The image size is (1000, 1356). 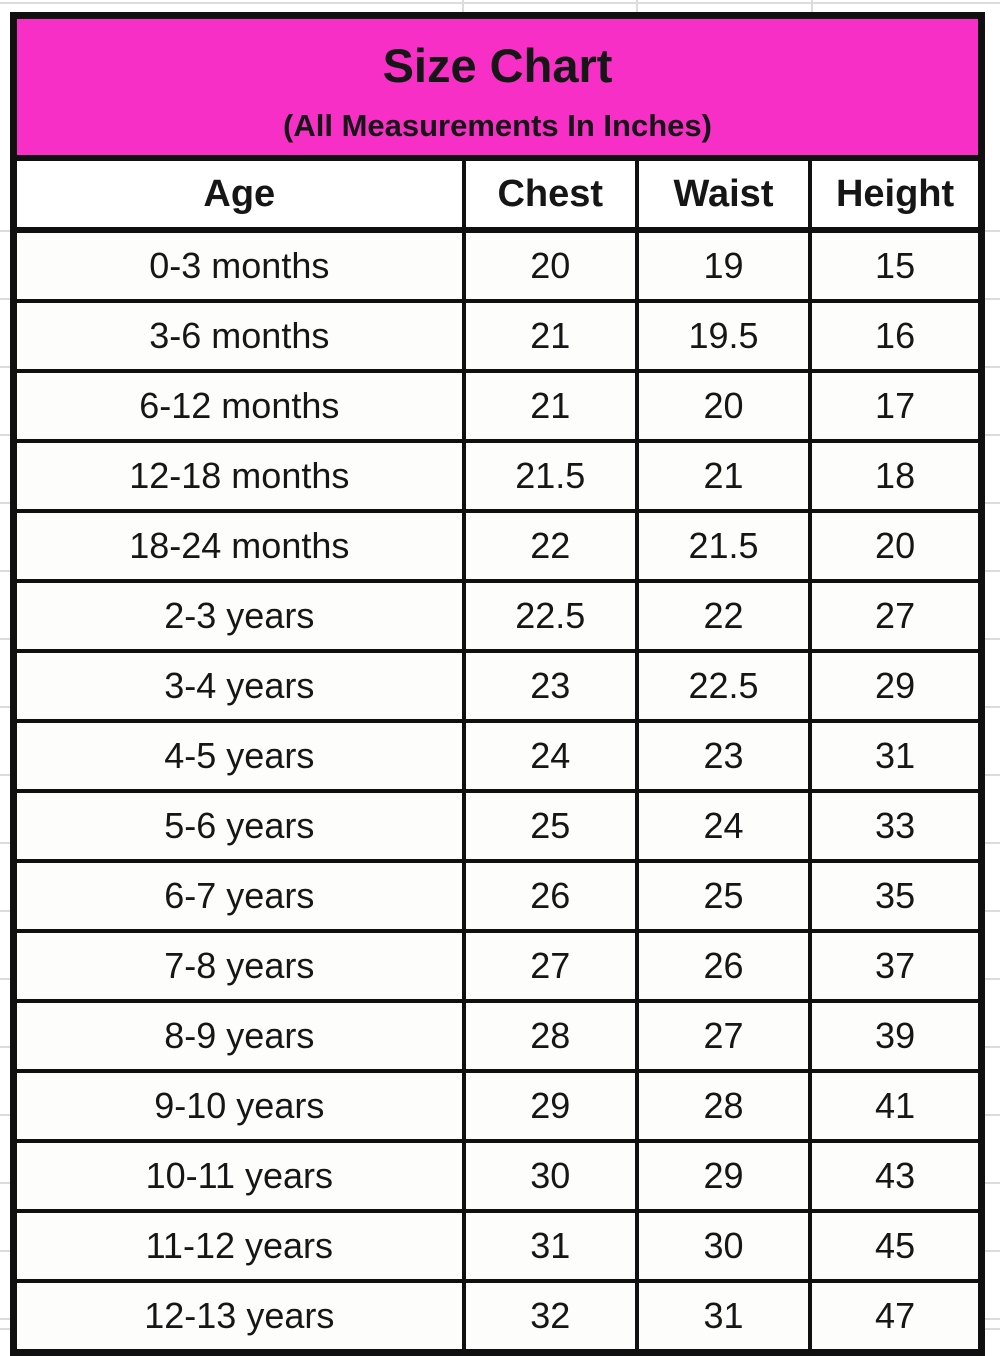 I want to click on chest-cell: 23, so click(x=550, y=686).